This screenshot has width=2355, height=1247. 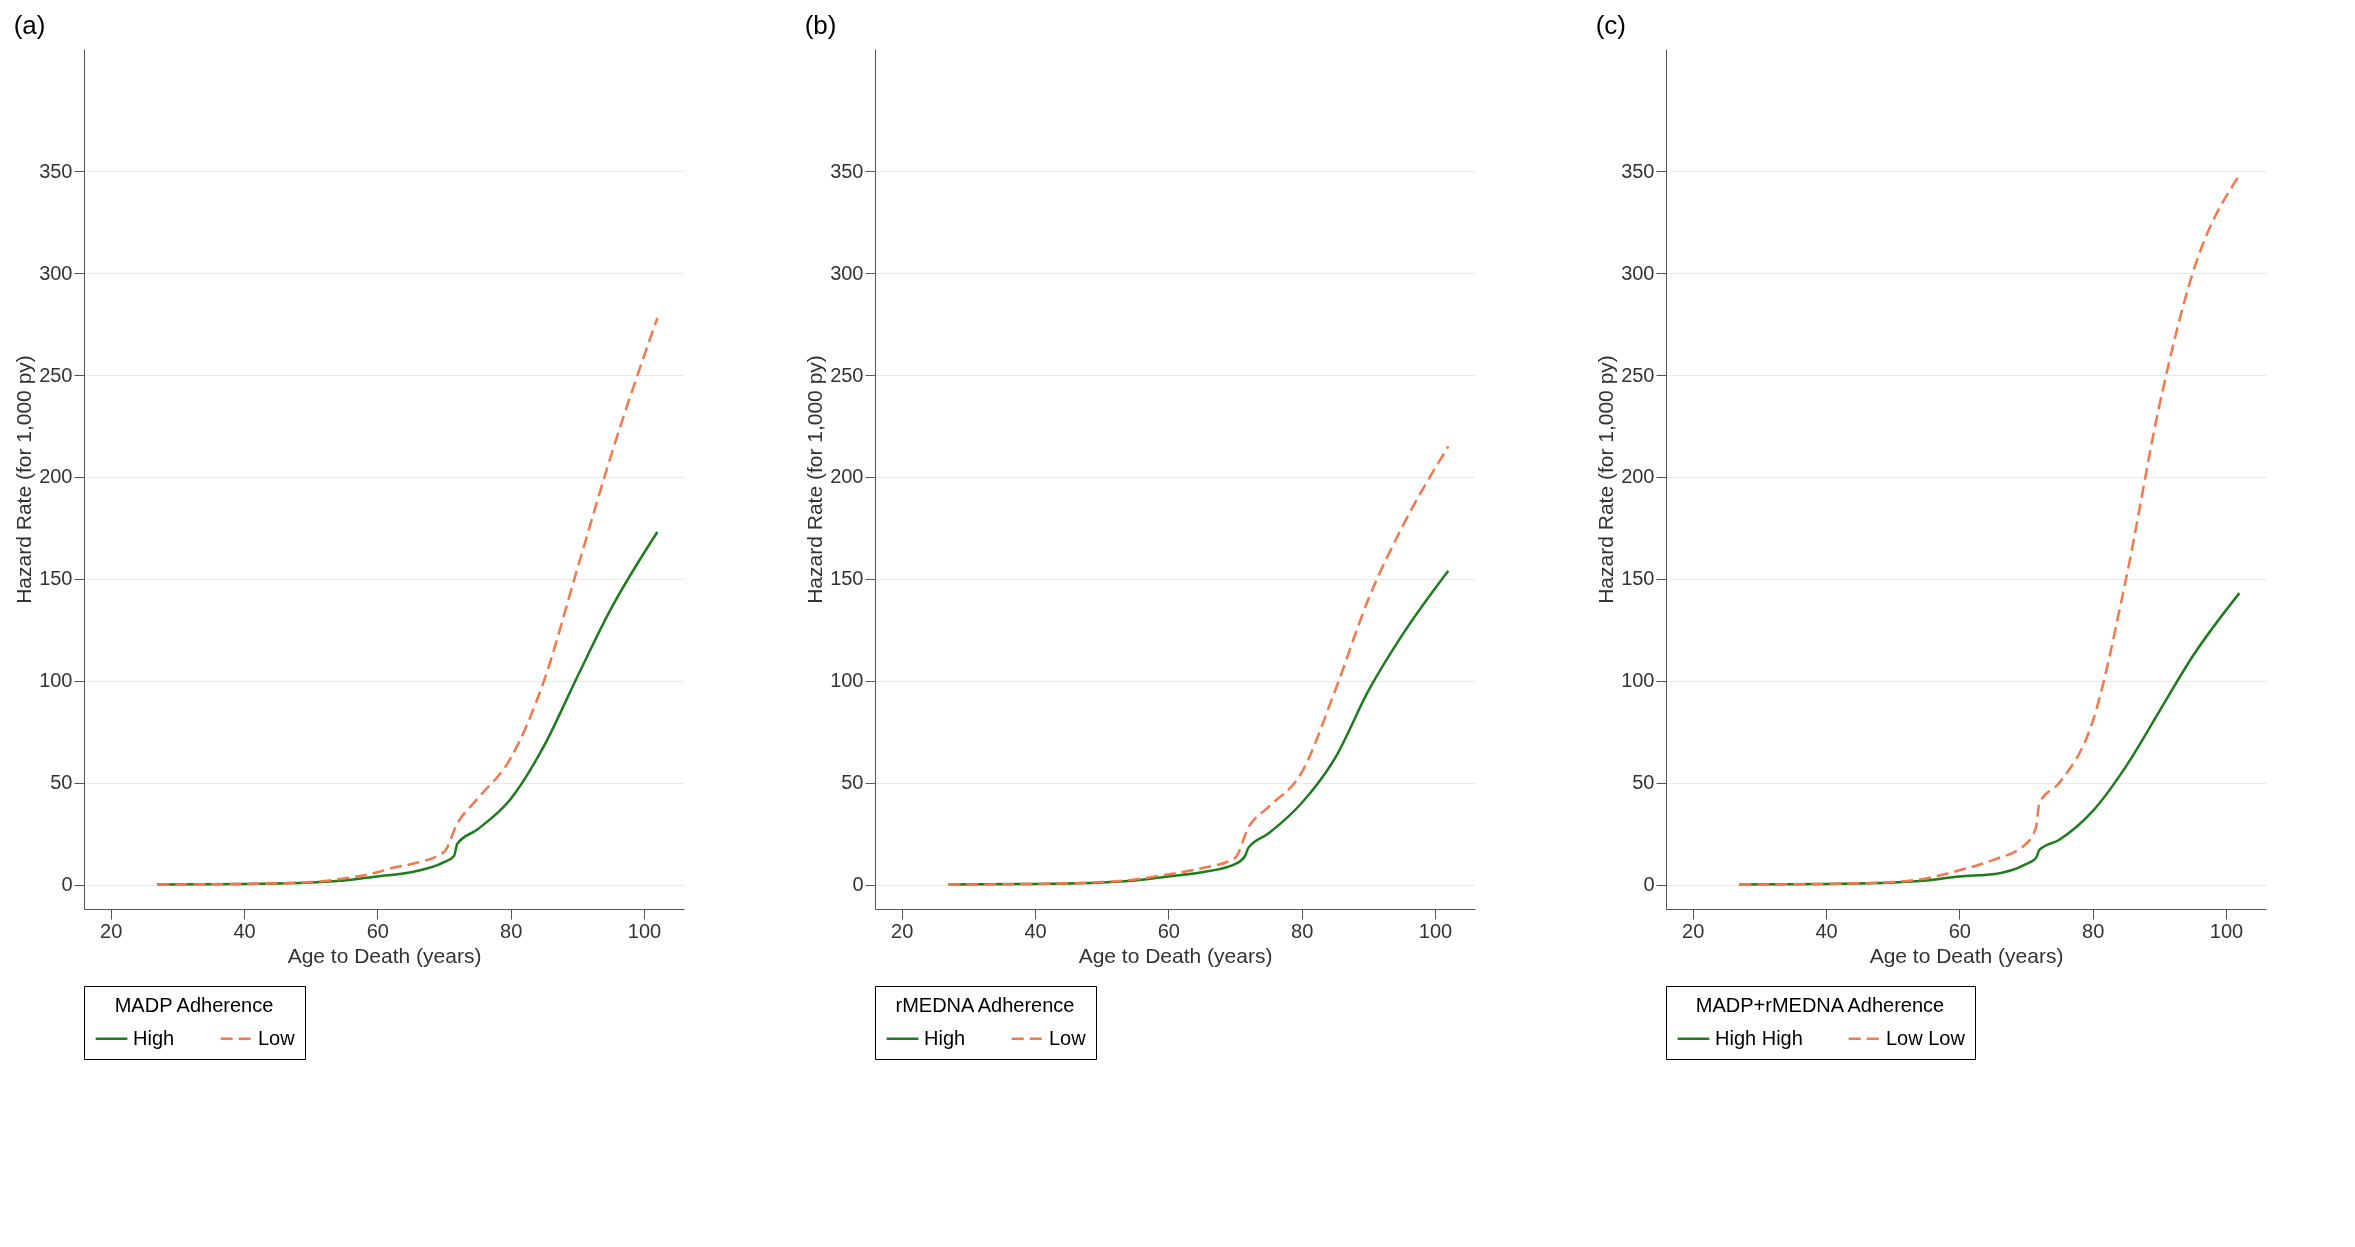 What do you see at coordinates (985, 1005) in the screenshot?
I see `legend-title: rMEDNA Adherence` at bounding box center [985, 1005].